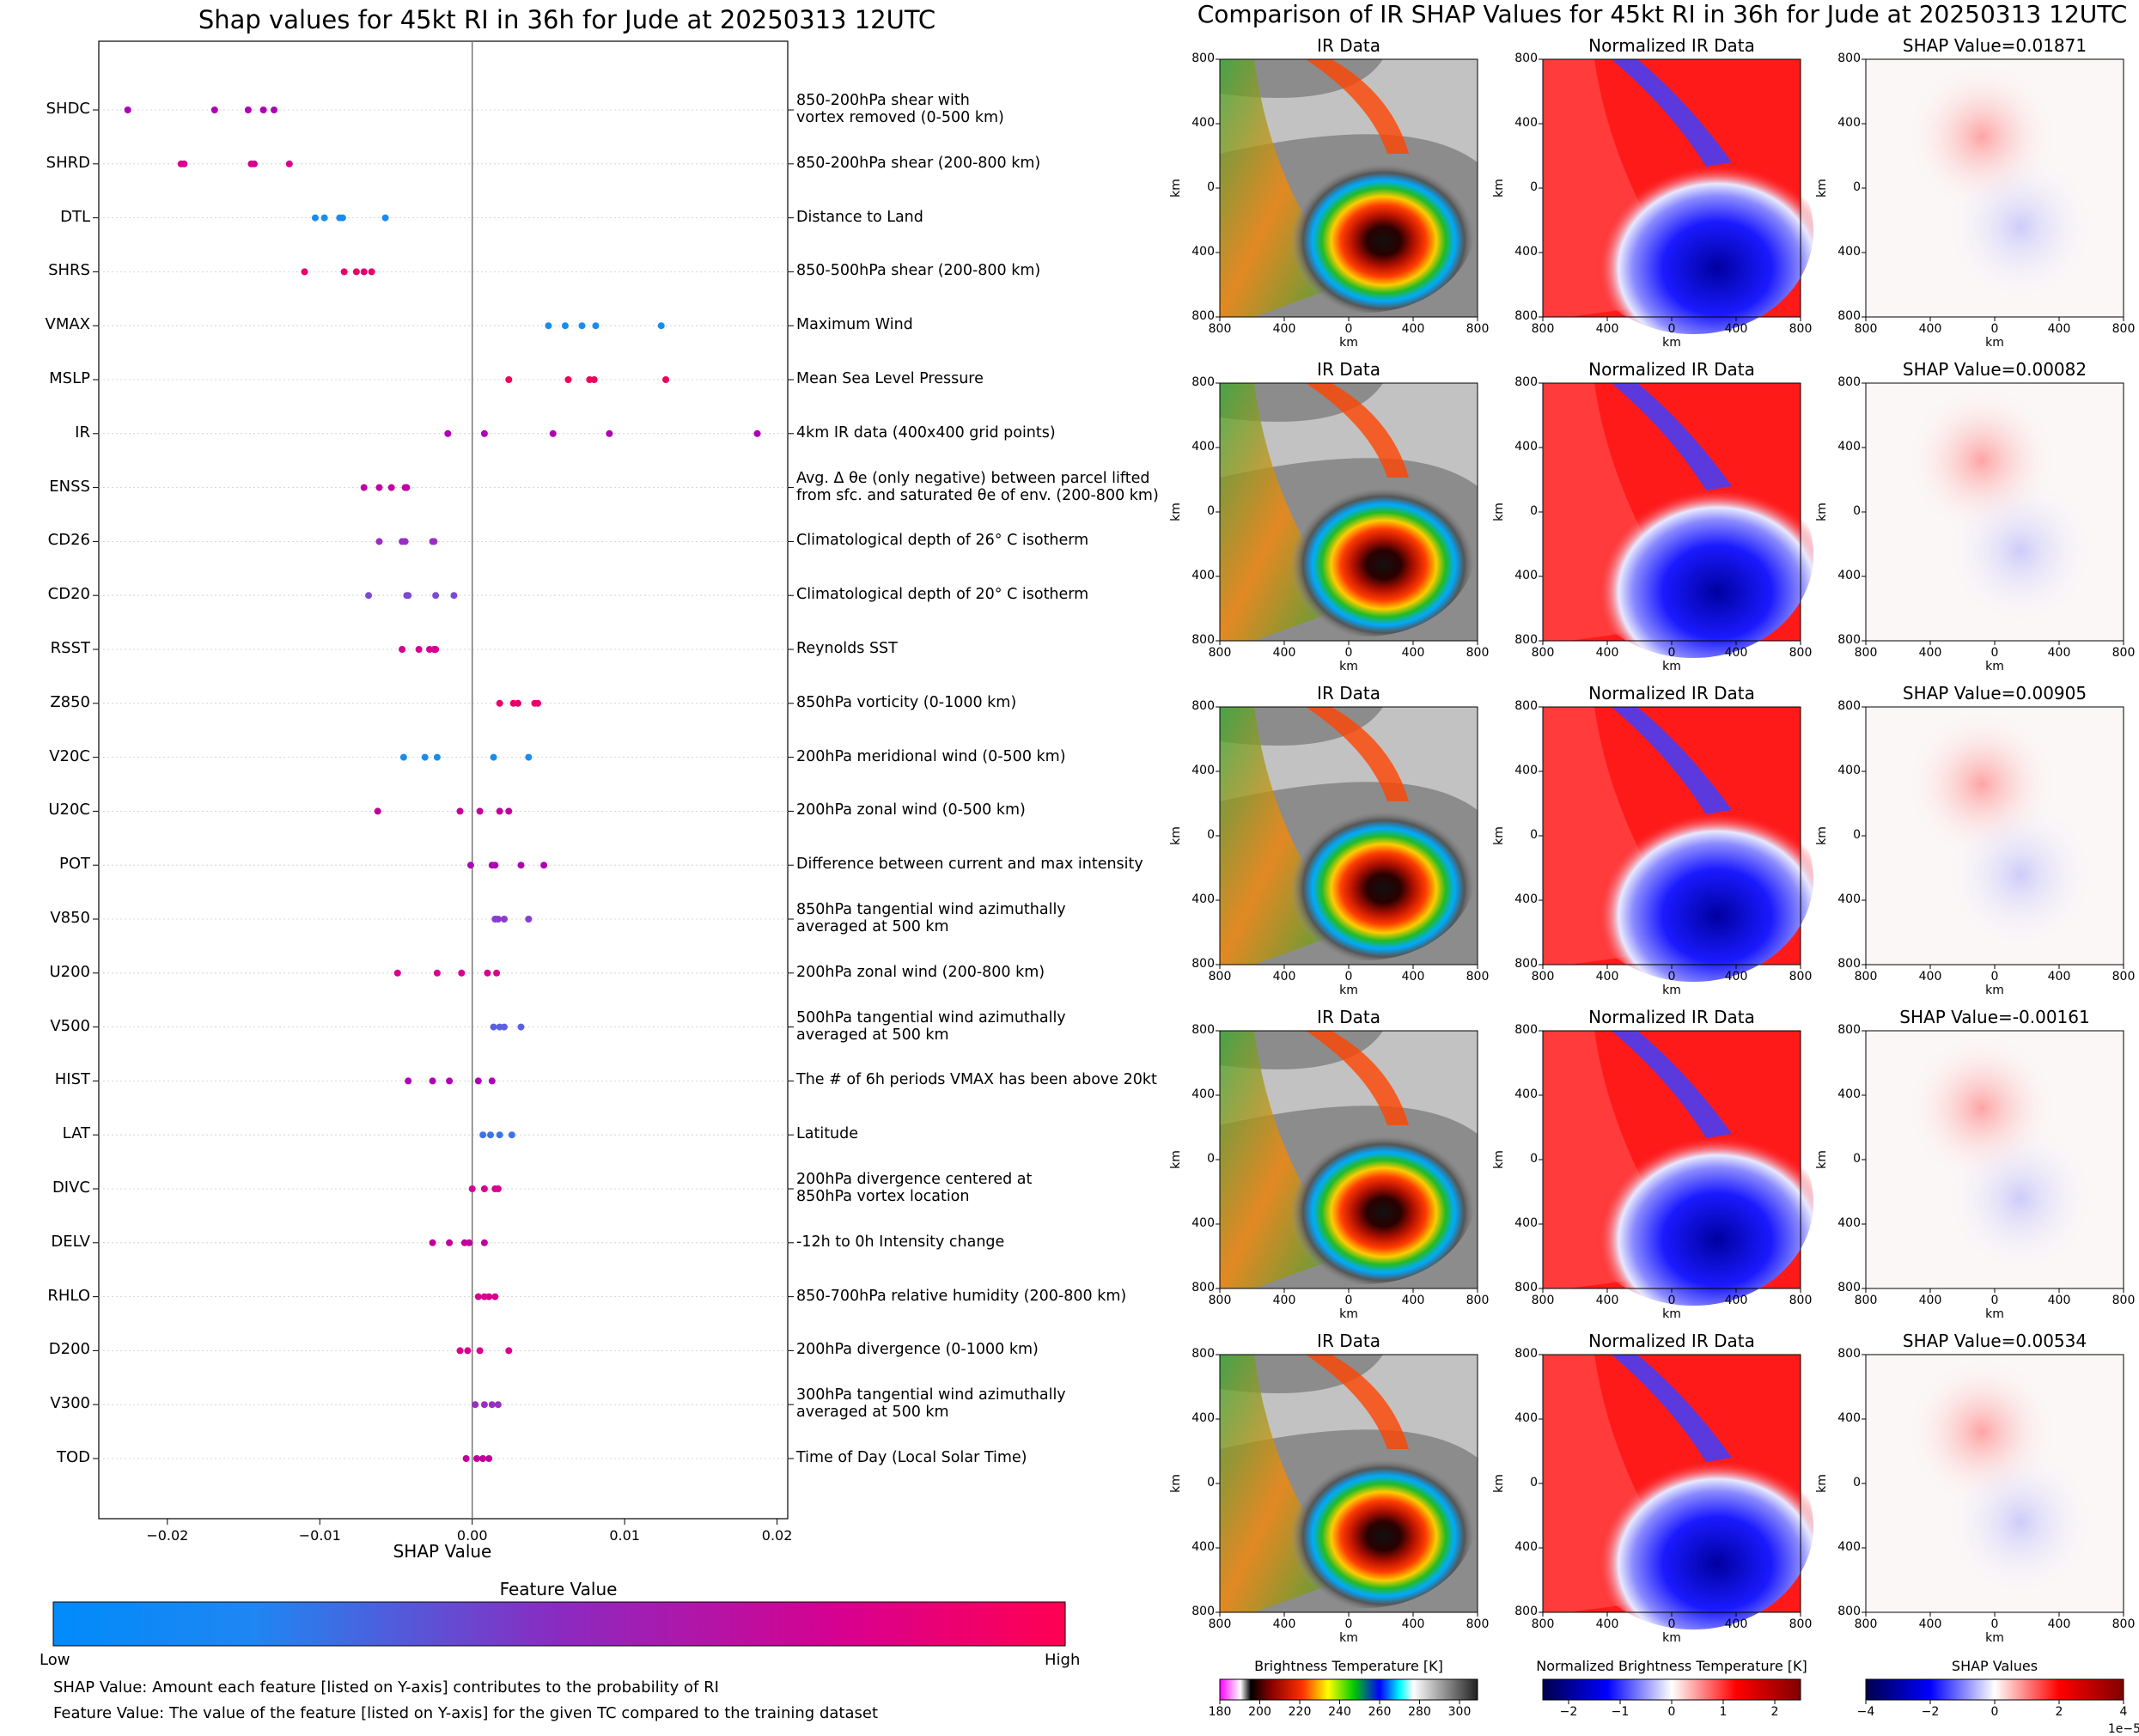 The height and width of the screenshot is (1736, 2139). What do you see at coordinates (70, 1403) in the screenshot?
I see `feature-name: V300` at bounding box center [70, 1403].